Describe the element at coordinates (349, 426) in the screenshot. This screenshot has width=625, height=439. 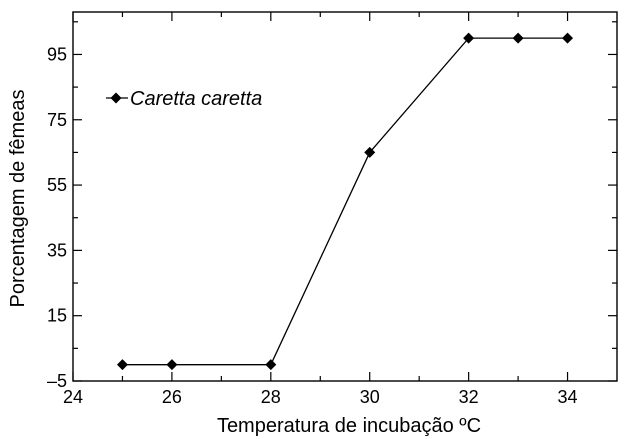
I see `x-axis-title: Temperatura de incubação ºC` at that location.